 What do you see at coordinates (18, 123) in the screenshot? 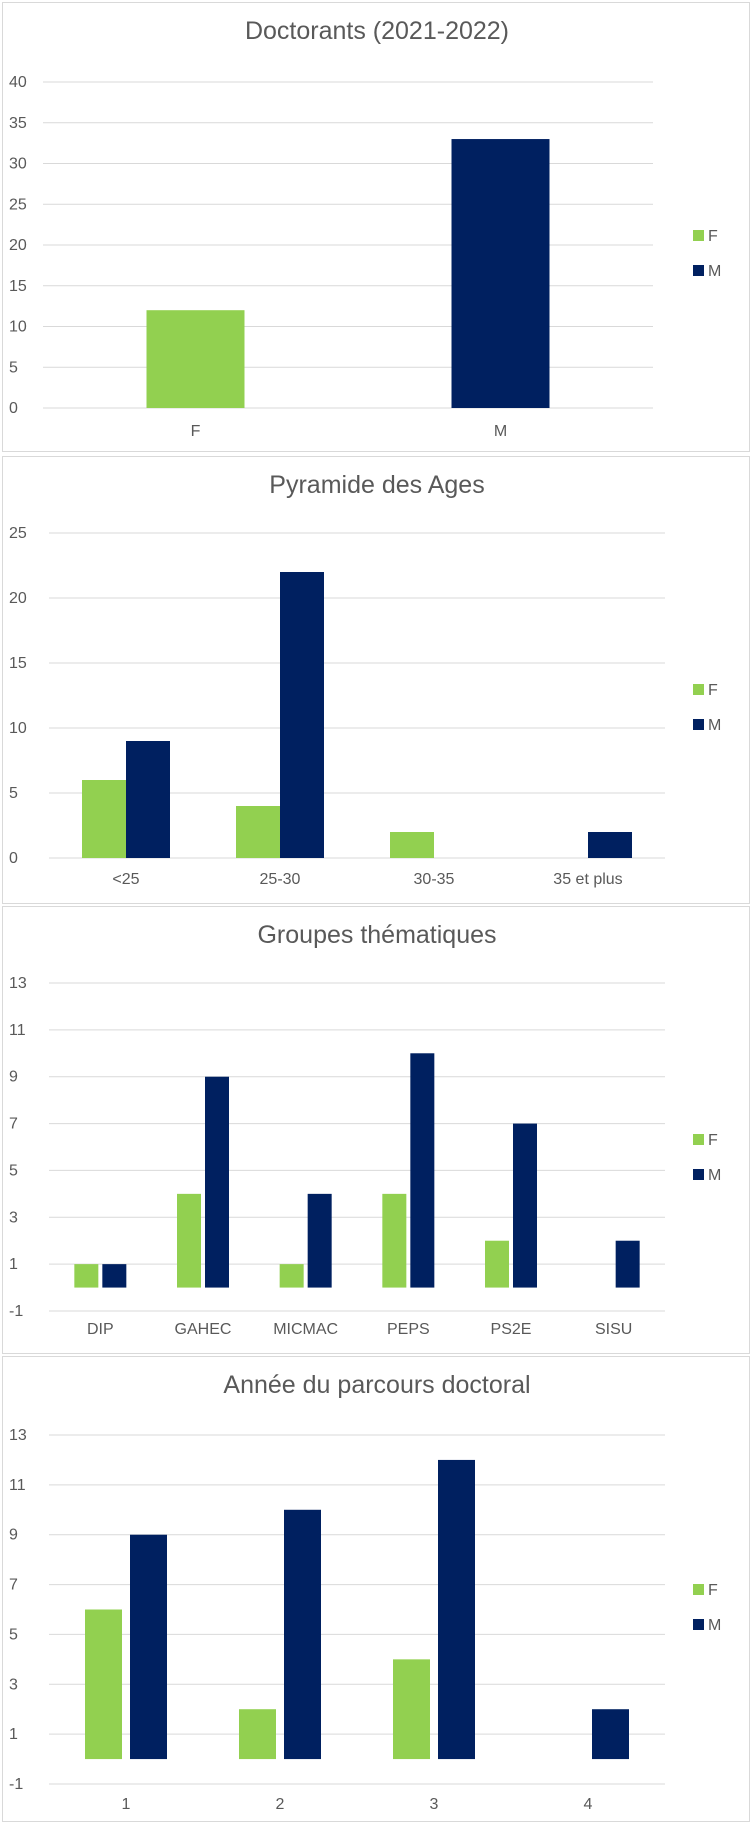
I see `y-tick-label: 35` at bounding box center [18, 123].